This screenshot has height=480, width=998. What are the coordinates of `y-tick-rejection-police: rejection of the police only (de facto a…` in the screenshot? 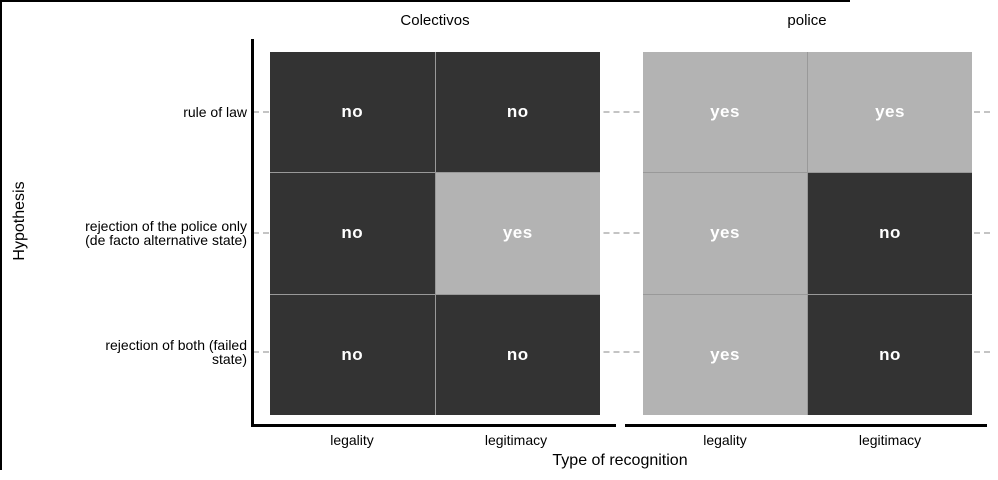 It's located at (138, 233).